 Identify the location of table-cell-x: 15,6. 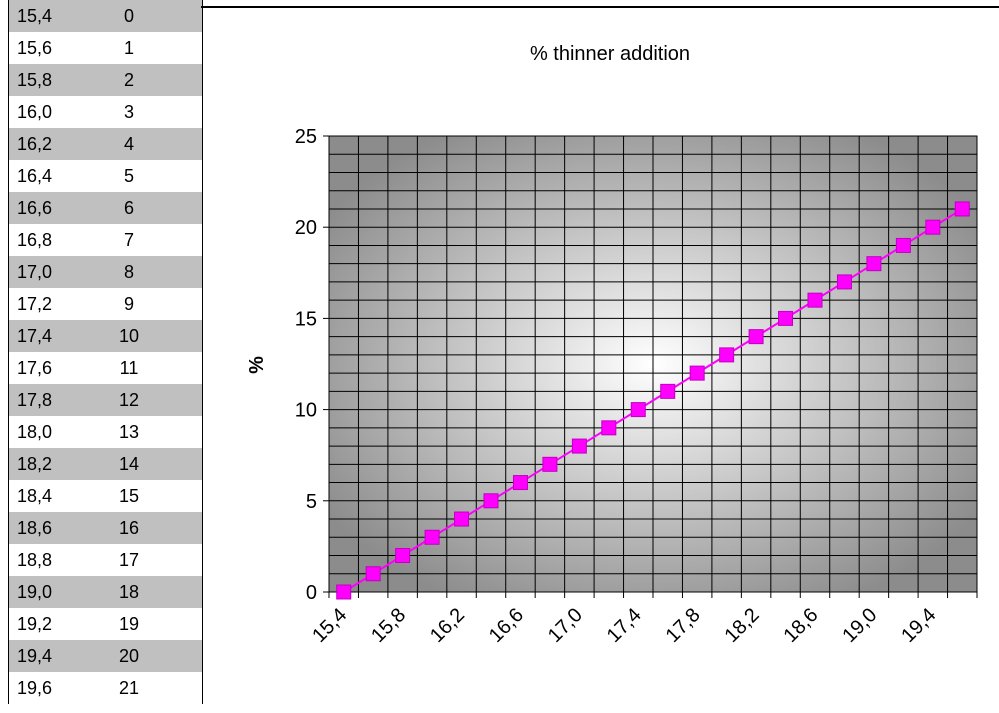
(35, 47).